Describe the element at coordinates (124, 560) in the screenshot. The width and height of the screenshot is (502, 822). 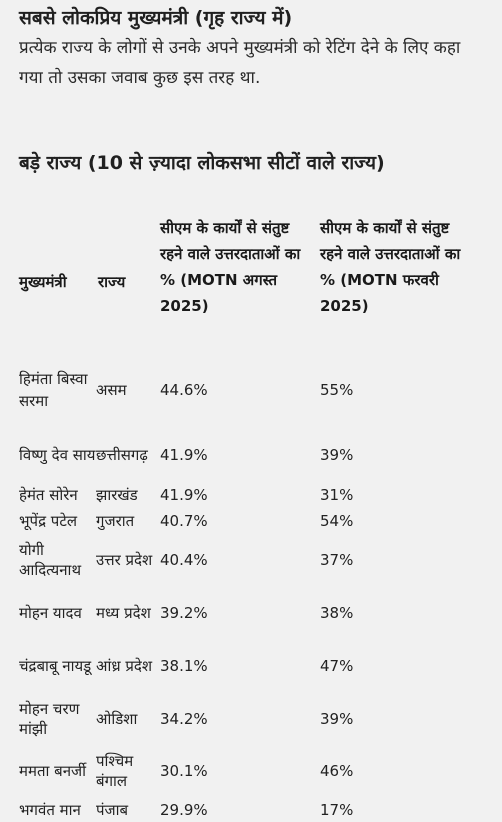
I see `state-name: उत्तर प्रदेश` at that location.